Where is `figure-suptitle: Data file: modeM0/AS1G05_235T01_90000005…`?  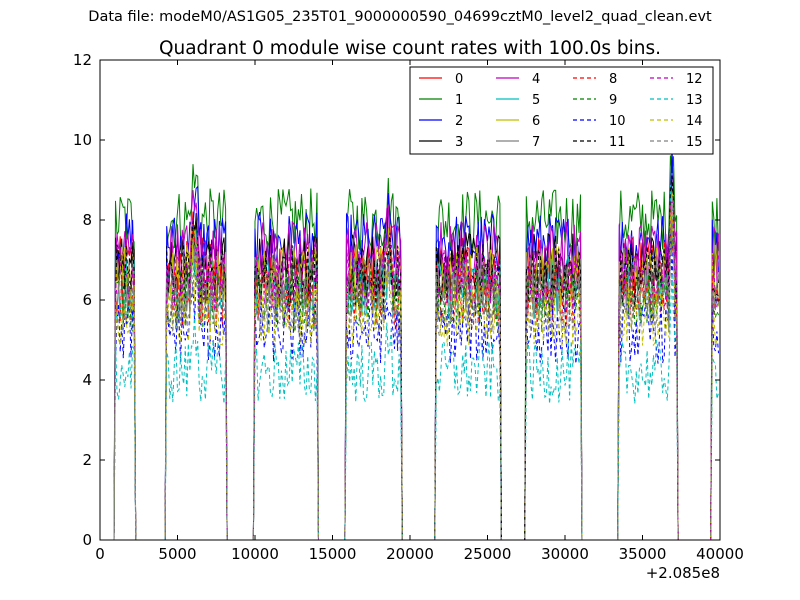
figure-suptitle: Data file: modeM0/AS1G05_235T01_90000005… is located at coordinates (400, 17).